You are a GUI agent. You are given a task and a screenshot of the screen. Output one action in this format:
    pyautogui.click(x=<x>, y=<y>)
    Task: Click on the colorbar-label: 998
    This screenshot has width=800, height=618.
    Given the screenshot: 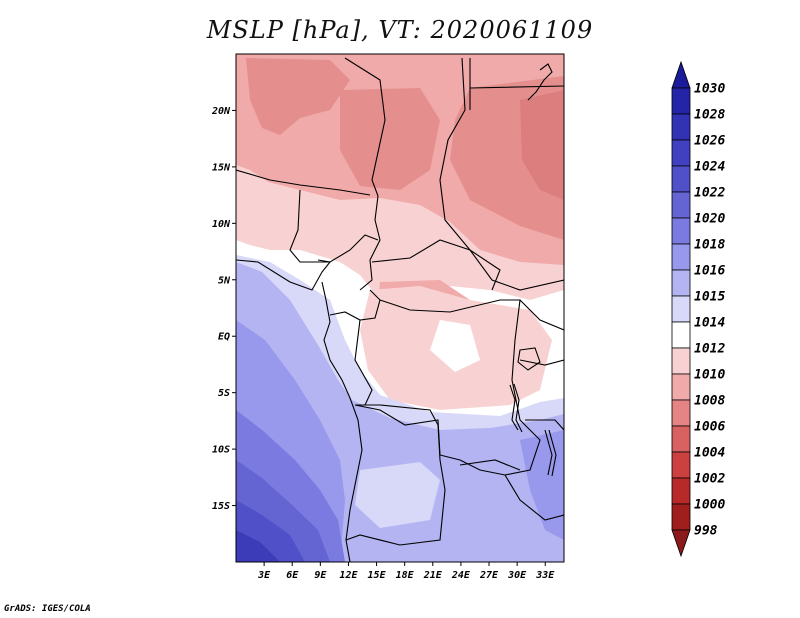 What is the action you would take?
    pyautogui.click(x=706, y=531)
    